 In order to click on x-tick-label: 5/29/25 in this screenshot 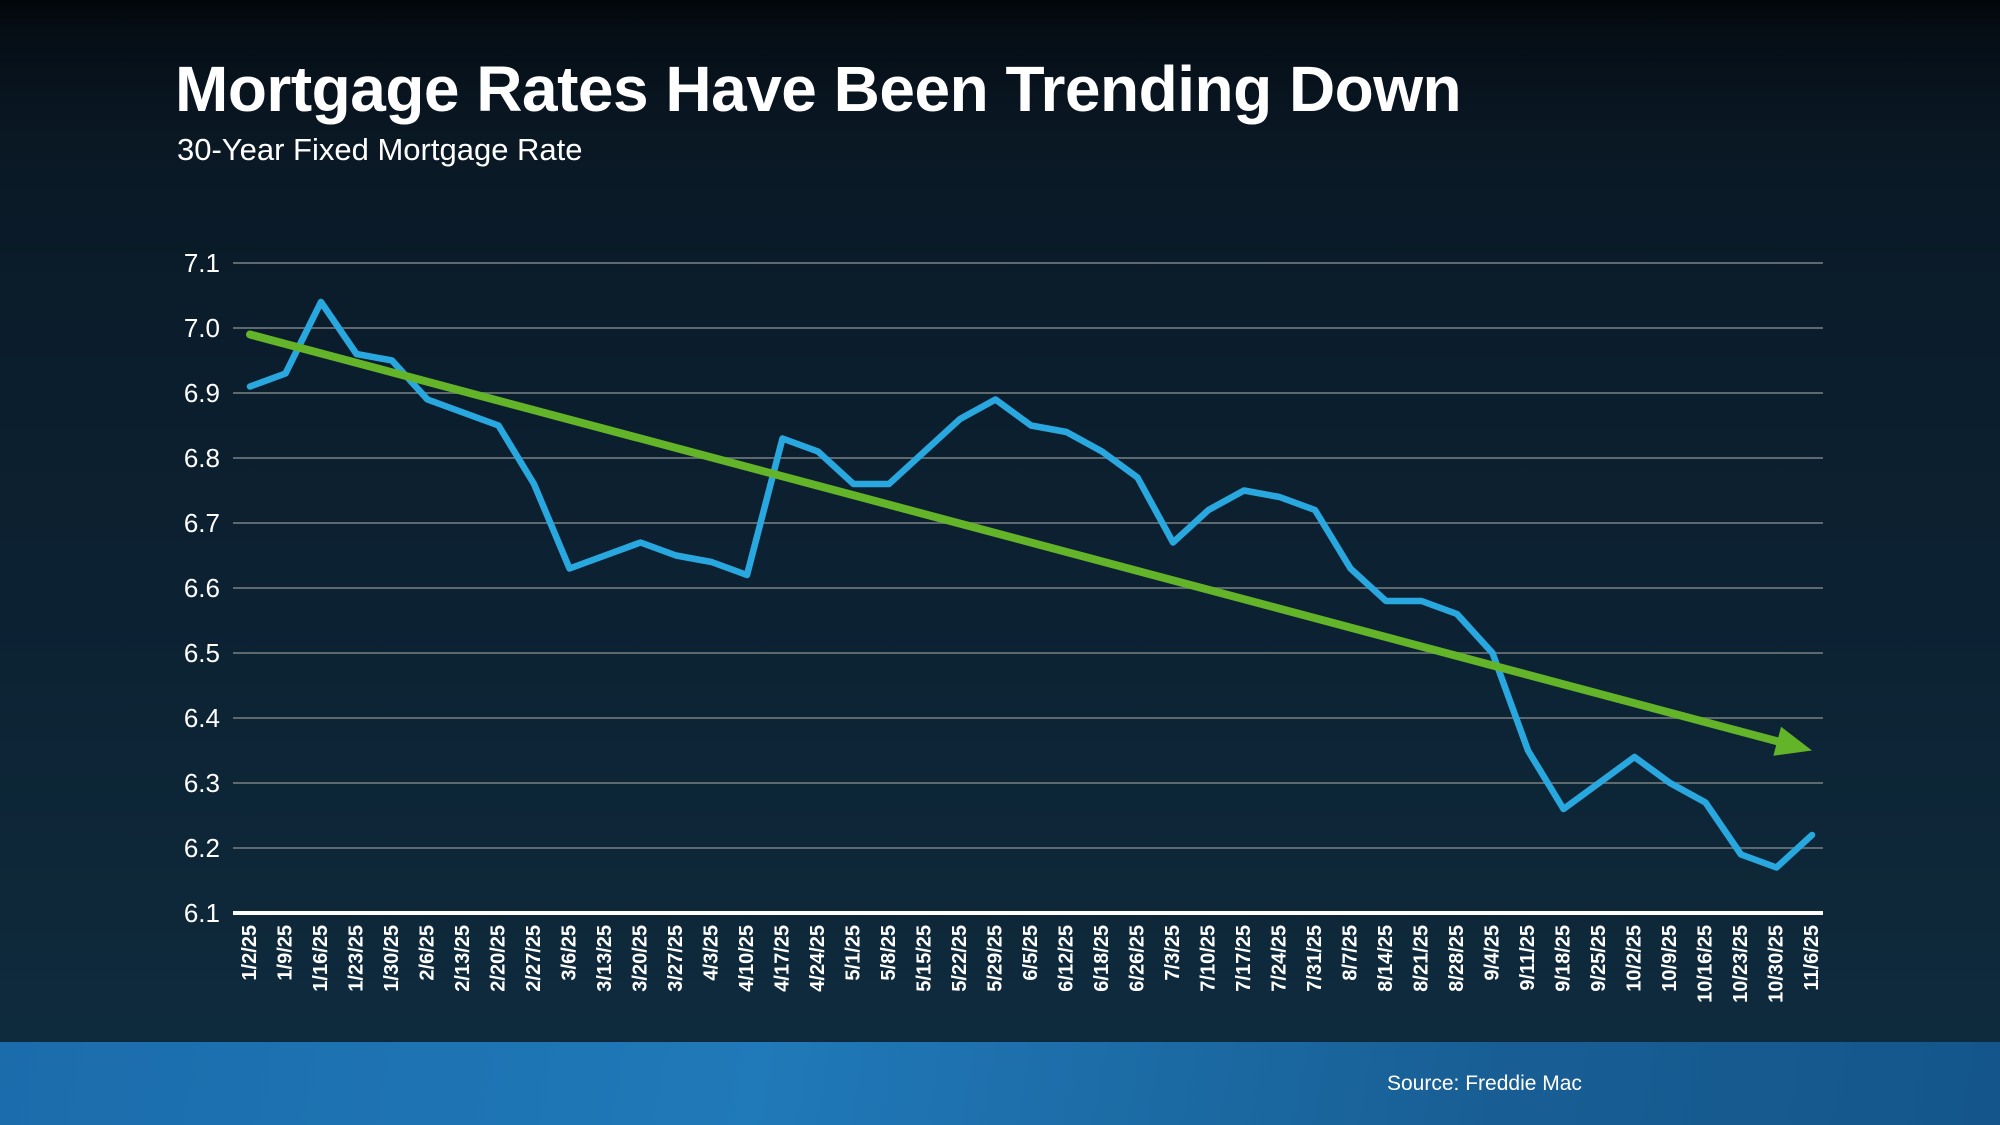, I will do `click(996, 958)`.